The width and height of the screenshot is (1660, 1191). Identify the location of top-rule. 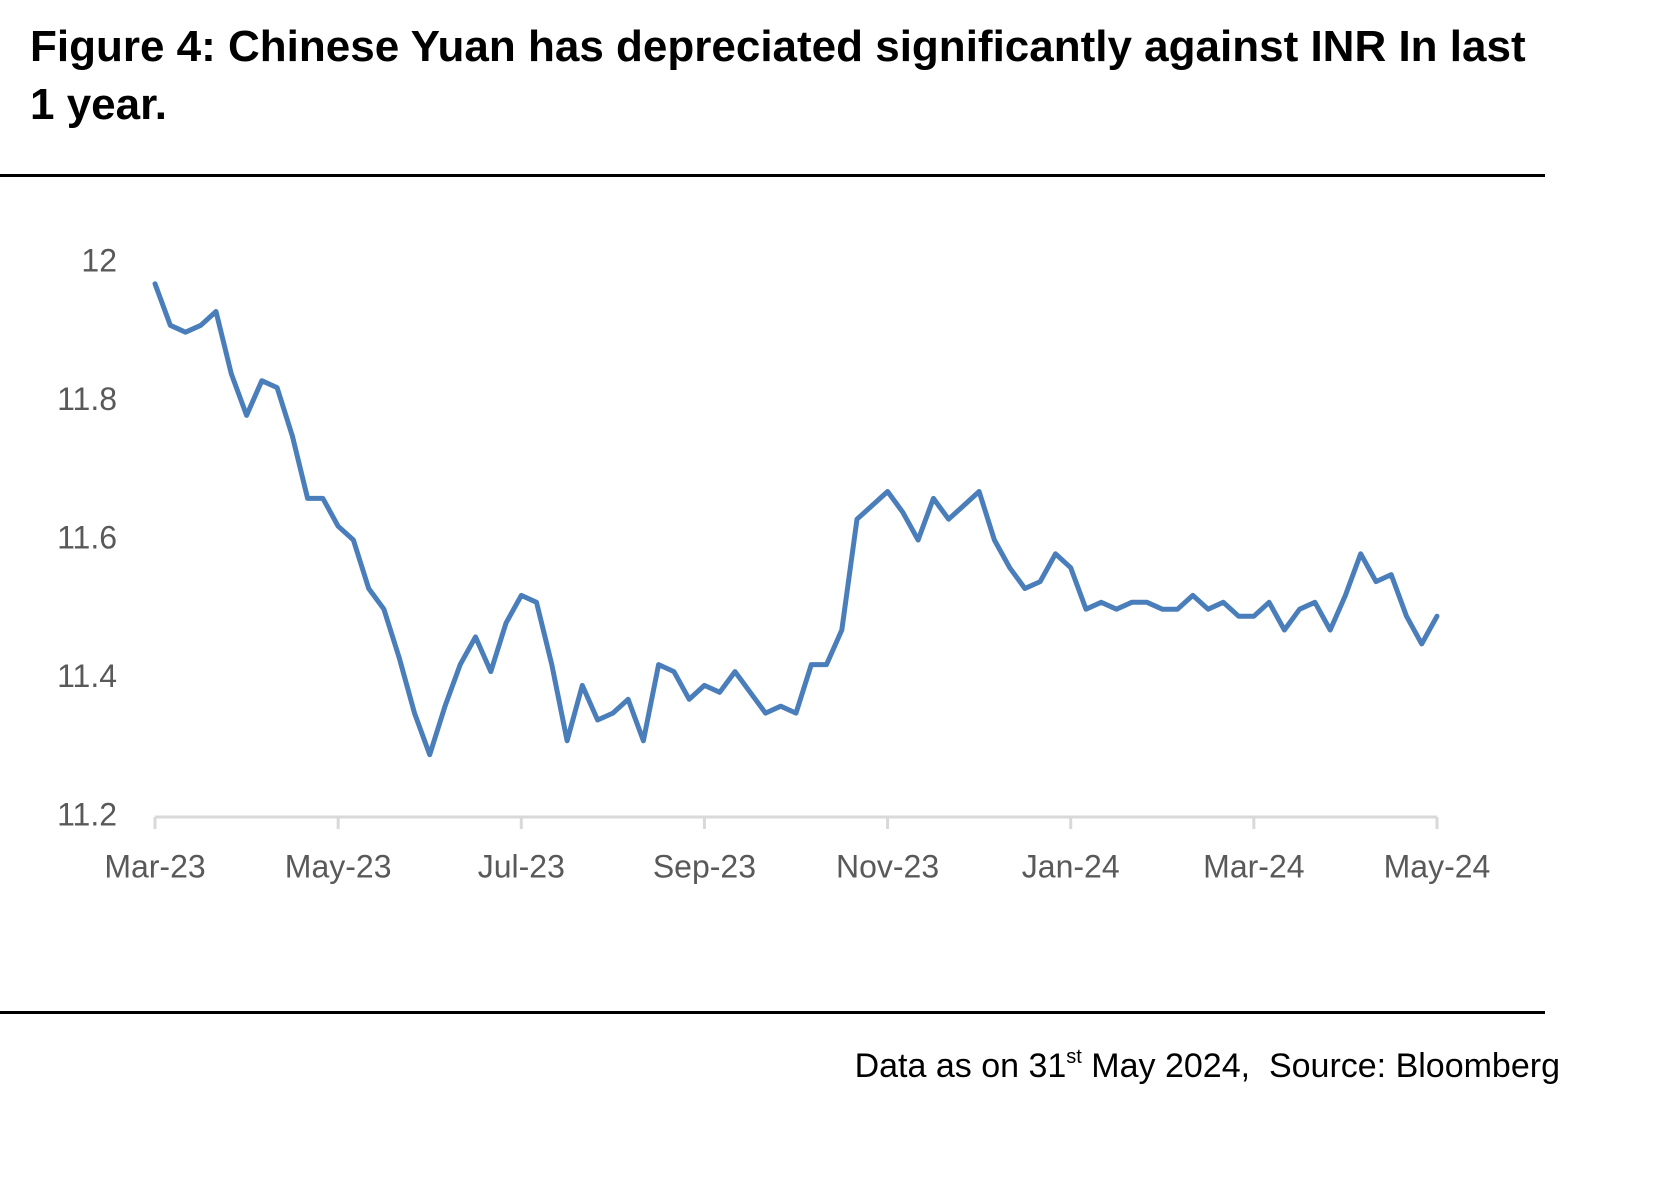
(772, 175).